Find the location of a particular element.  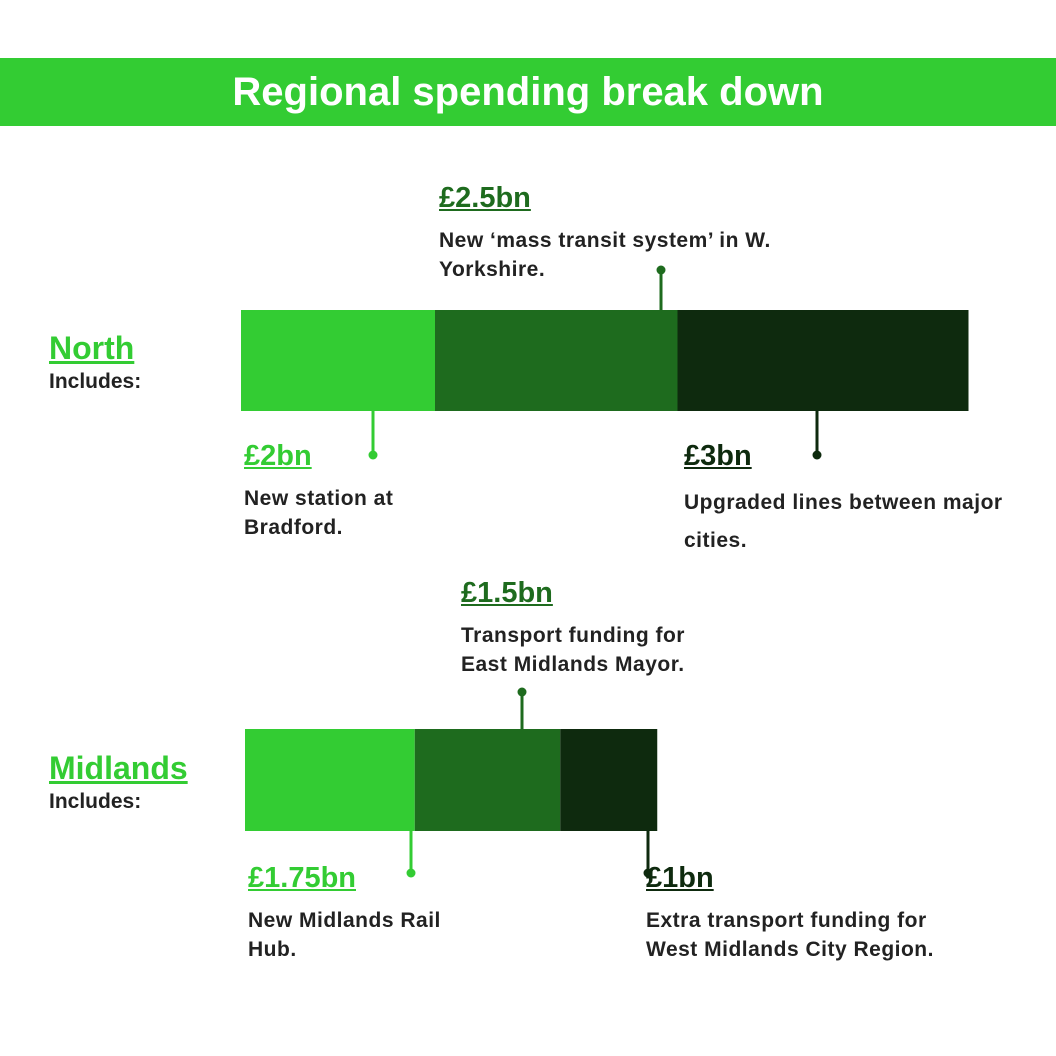

region-subtitle-midlands: Includes: is located at coordinates (95, 801).